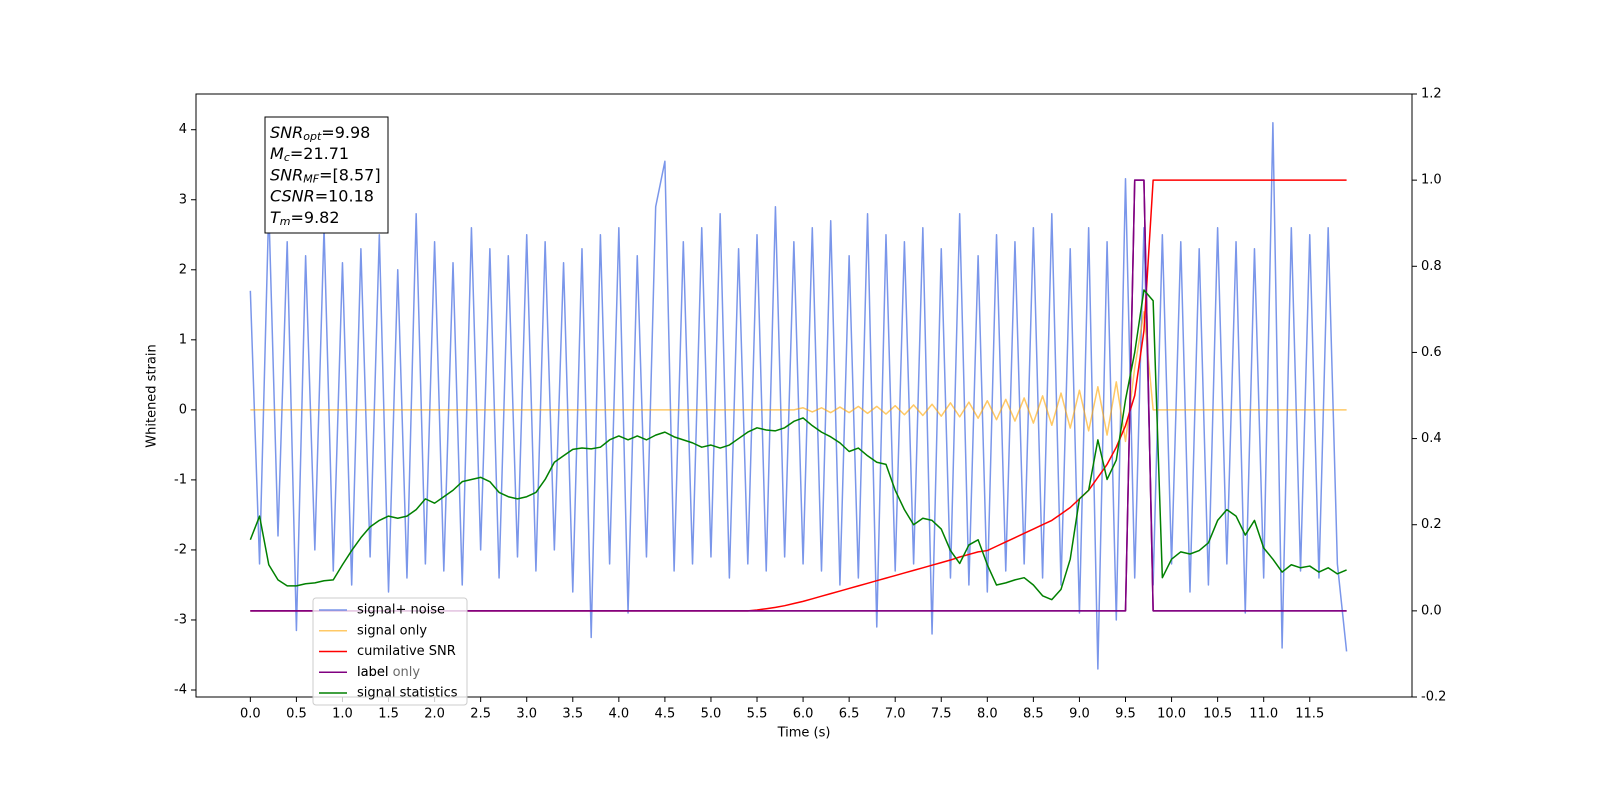  What do you see at coordinates (319, 153) in the screenshot?
I see `annotation-value: =21.71` at bounding box center [319, 153].